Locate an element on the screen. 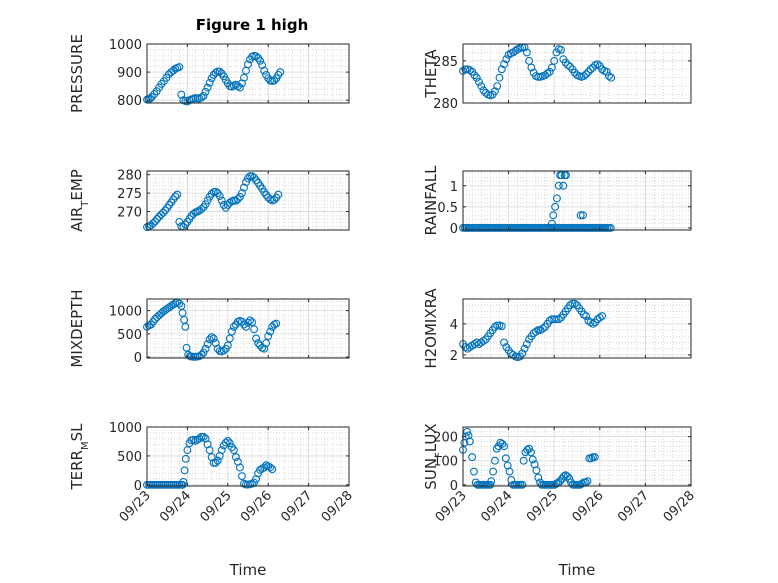 The width and height of the screenshot is (778, 583). subplot-air_temp: 270 275 280 AIRTEMP is located at coordinates (209, 200).